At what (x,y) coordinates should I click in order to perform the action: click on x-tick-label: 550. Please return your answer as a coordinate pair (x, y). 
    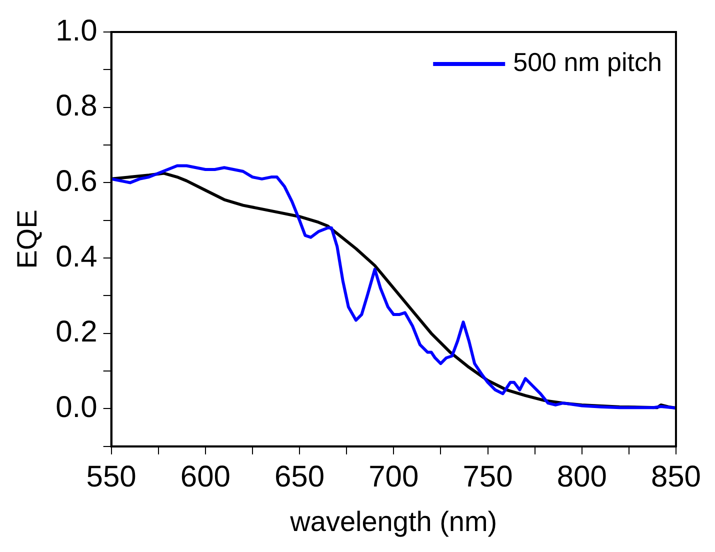
    Looking at the image, I should click on (111, 477).